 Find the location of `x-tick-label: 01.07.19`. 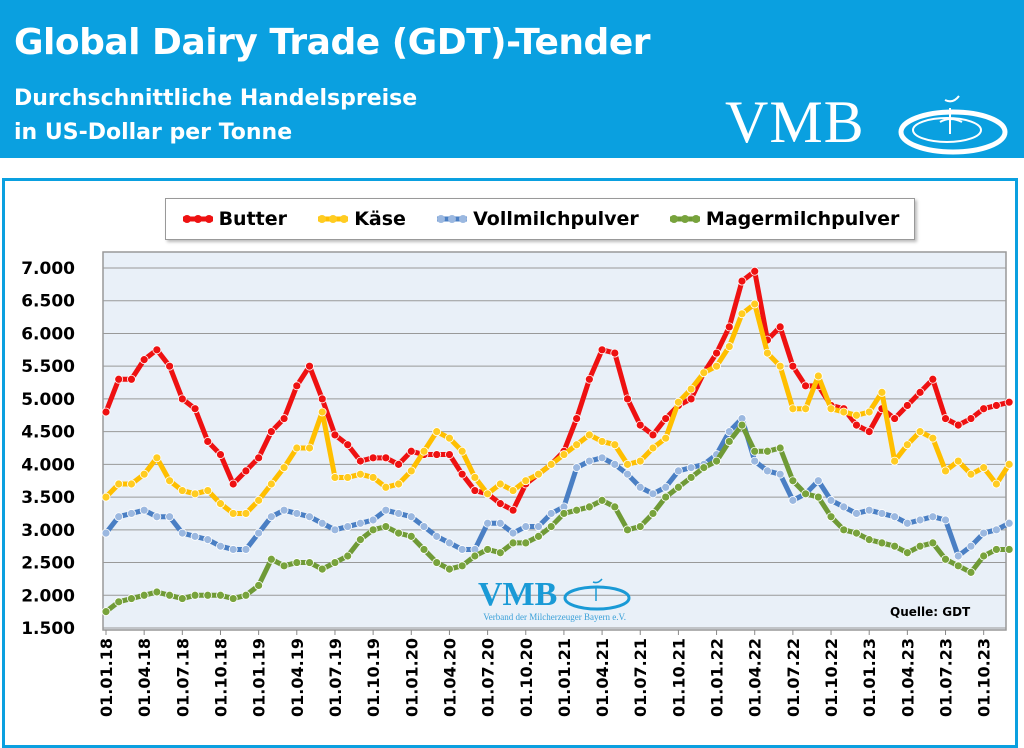

x-tick-label: 01.07.19 is located at coordinates (335, 677).